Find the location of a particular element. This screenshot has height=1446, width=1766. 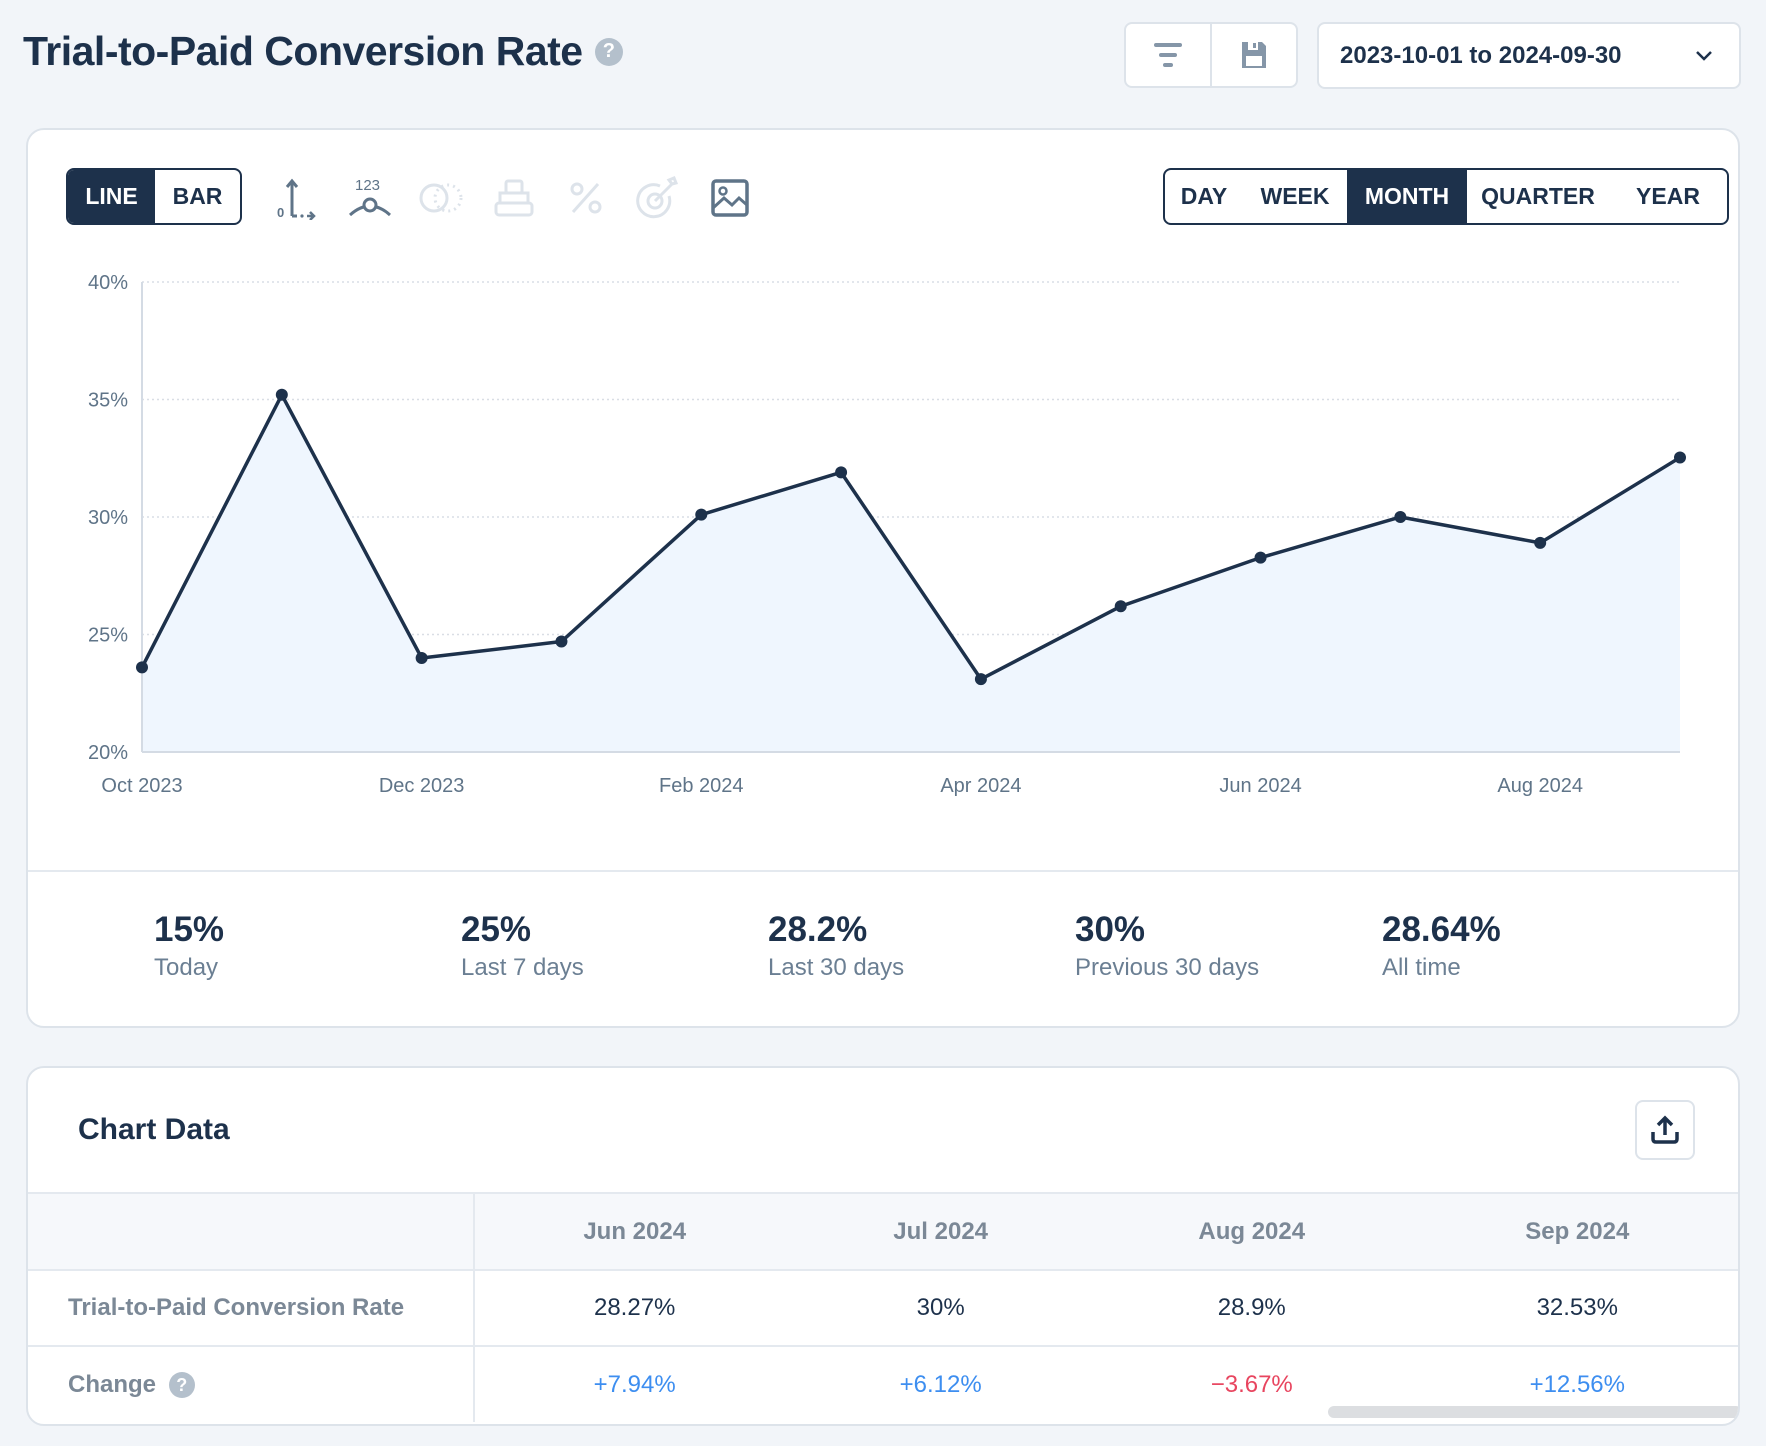

page-title: Trial-to-Paid Conversion Rate ? is located at coordinates (323, 51).